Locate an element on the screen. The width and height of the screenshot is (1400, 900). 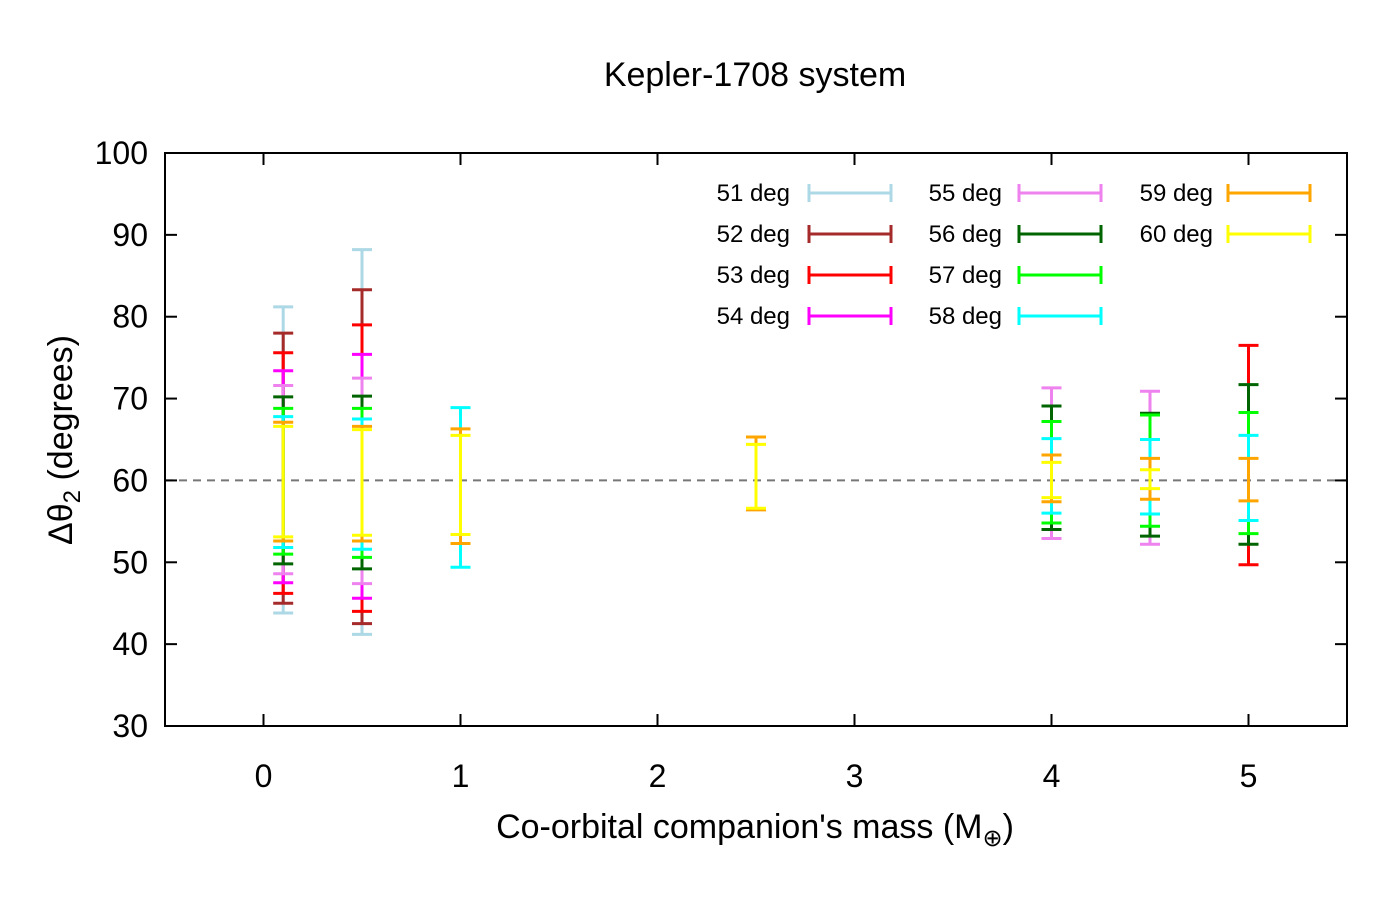
legend-label: 60 deg is located at coordinates (1176, 234).